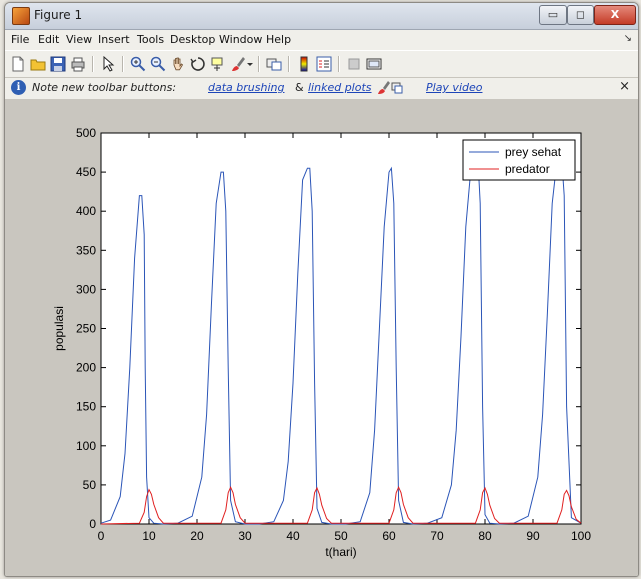 The height and width of the screenshot is (579, 641). What do you see at coordinates (21, 16) in the screenshot?
I see `matlab-app-icon` at bounding box center [21, 16].